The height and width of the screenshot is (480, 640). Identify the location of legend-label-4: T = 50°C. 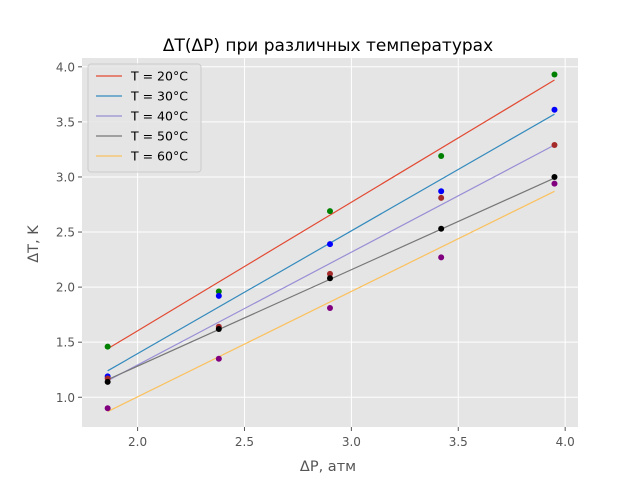
(159, 136).